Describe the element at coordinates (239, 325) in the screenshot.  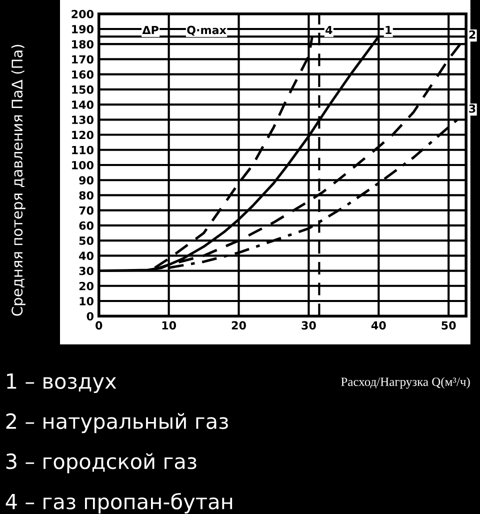
I see `x-tick-label: 20` at that location.